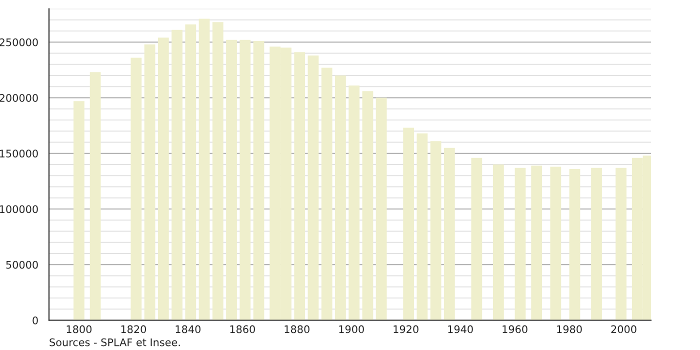 The height and width of the screenshot is (350, 700). Describe the element at coordinates (297, 329) in the screenshot. I see `x-tick-label: 1880` at that location.